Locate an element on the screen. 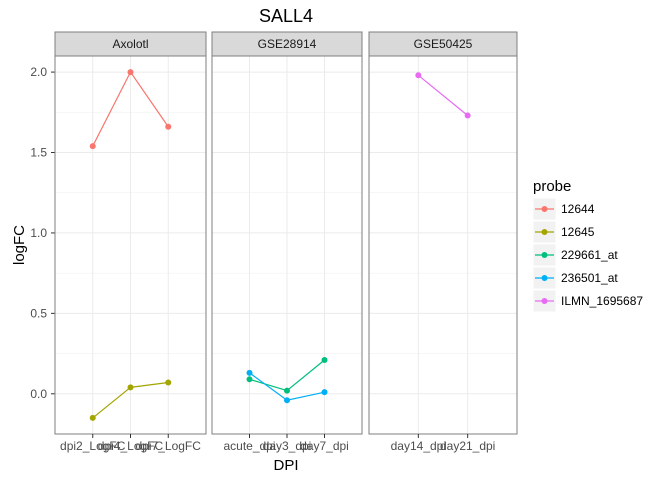  x-tick-label: dpi4_LogFC is located at coordinates (131, 446).